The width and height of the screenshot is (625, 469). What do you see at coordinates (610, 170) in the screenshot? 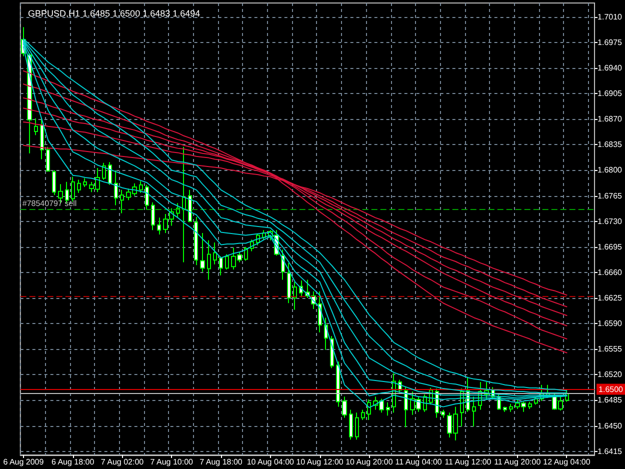
I see `y-tick-label: 1.6800` at bounding box center [610, 170].